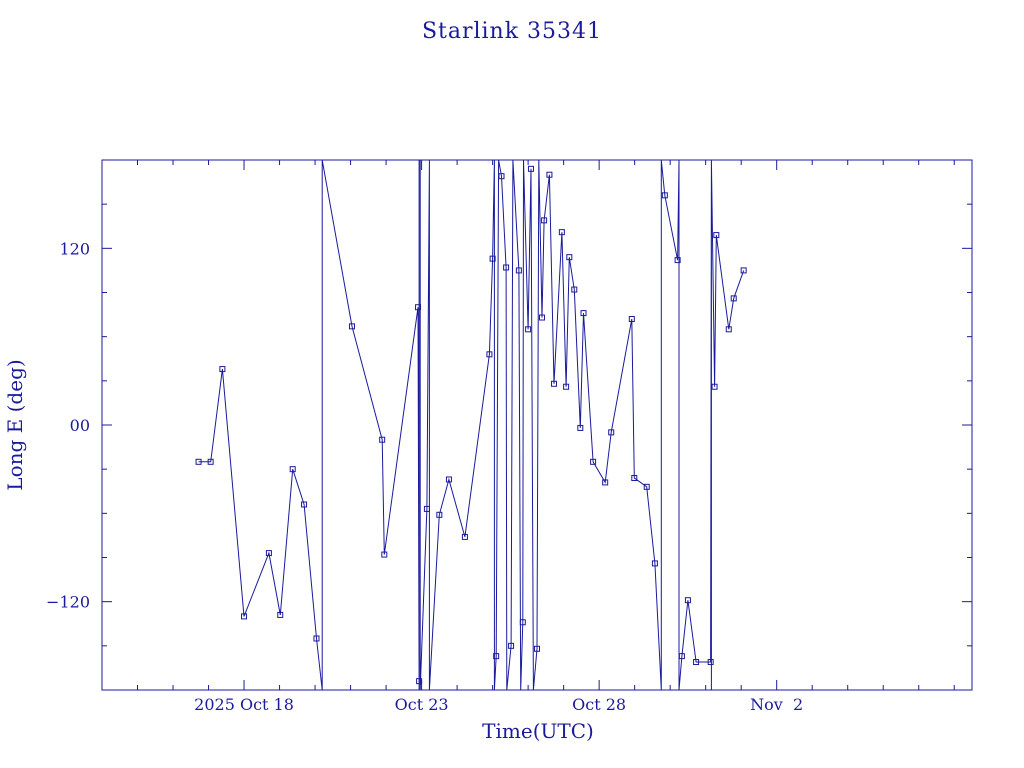 The height and width of the screenshot is (768, 1024). I want to click on x-axis-label: Time(UTC), so click(538, 731).